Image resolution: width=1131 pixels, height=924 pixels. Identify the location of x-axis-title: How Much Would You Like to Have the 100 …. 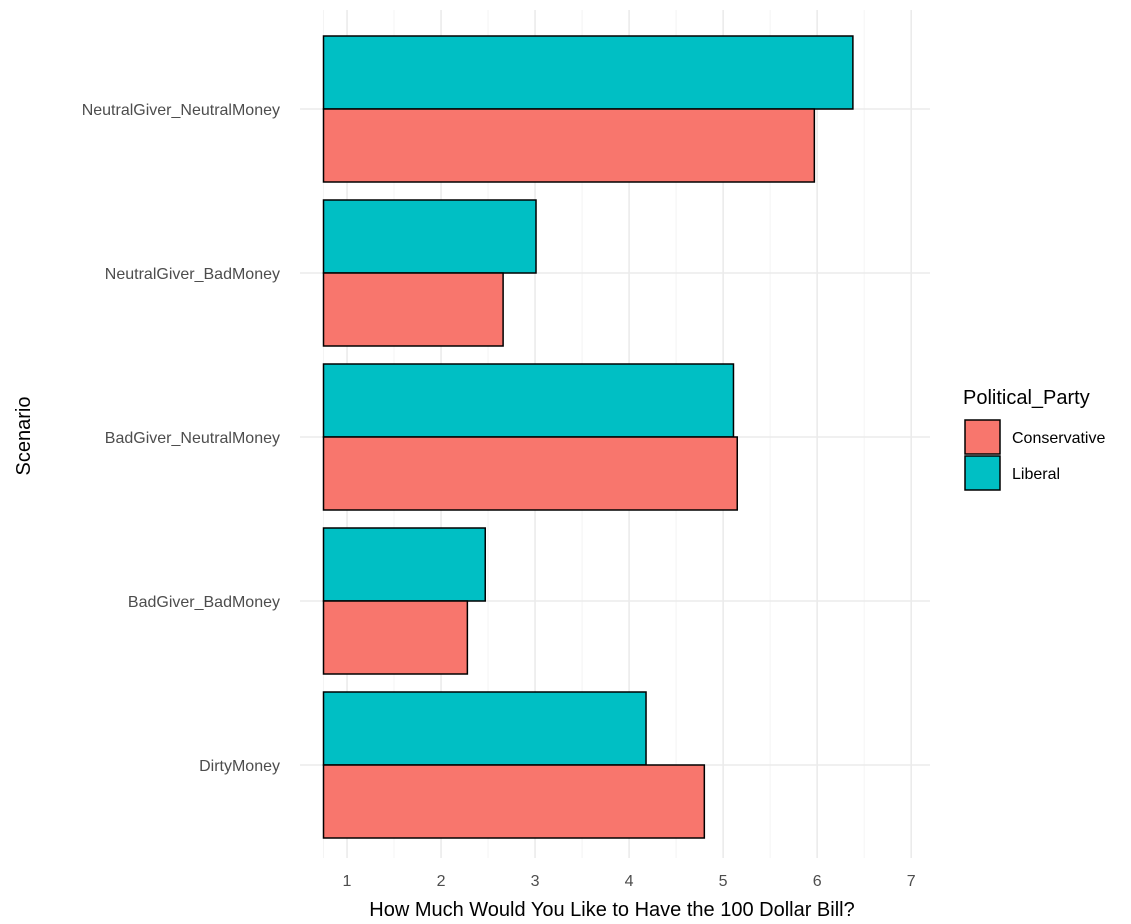
(611, 910).